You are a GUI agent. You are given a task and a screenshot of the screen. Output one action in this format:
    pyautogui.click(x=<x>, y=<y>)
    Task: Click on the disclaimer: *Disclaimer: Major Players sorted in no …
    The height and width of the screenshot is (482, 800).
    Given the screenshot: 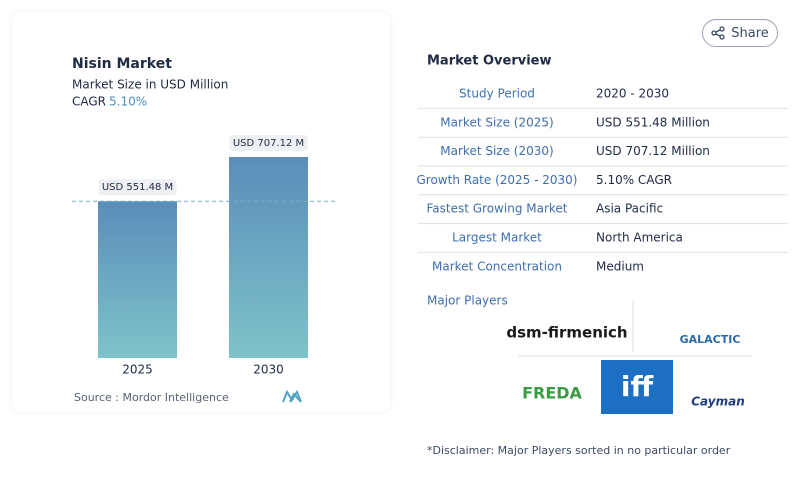 What is the action you would take?
    pyautogui.click(x=579, y=450)
    